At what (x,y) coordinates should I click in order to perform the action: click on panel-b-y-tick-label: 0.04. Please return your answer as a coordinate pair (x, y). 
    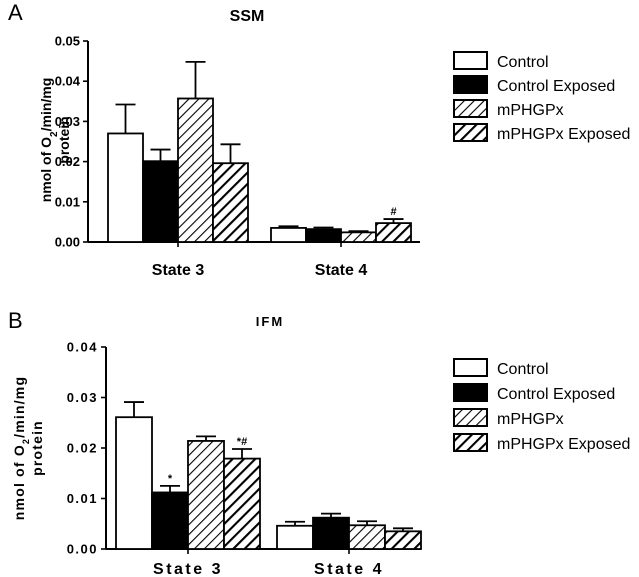
    Looking at the image, I should click on (82, 347).